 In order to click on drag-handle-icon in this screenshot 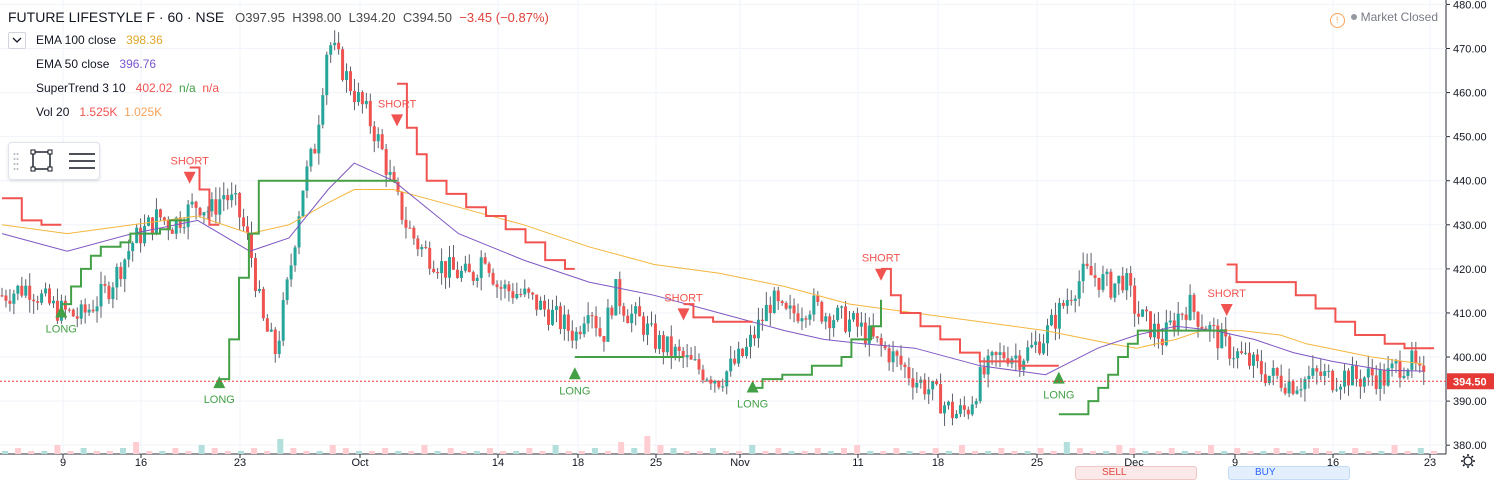, I will do `click(16, 161)`.